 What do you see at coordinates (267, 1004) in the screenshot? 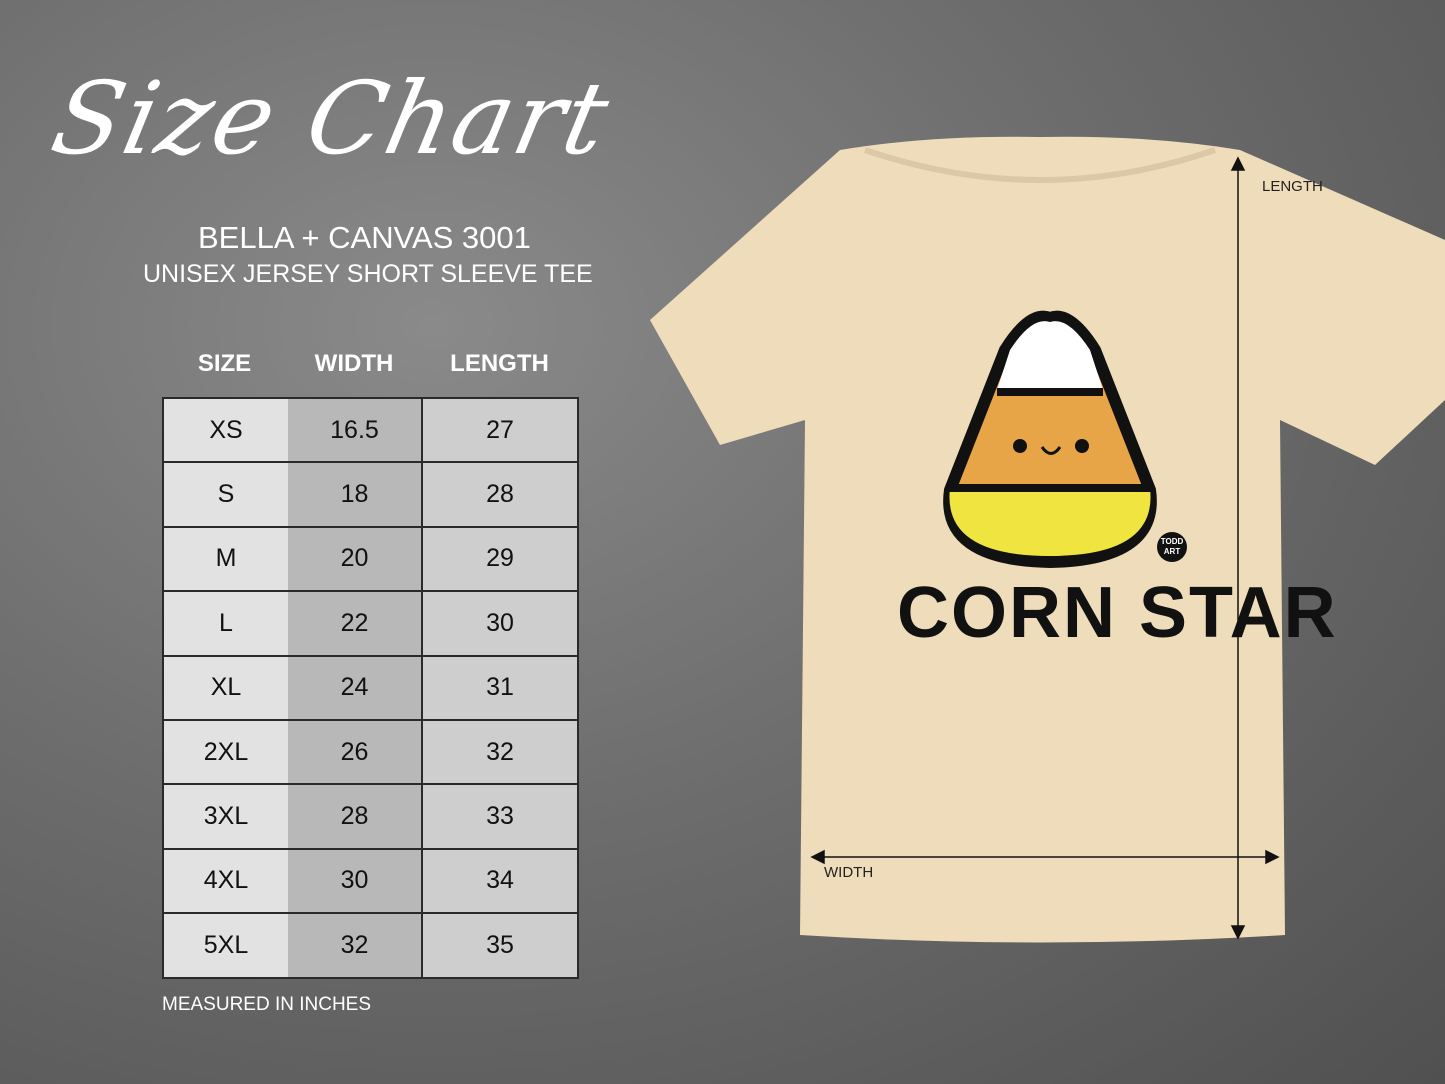
I see `measurement-note: MEASURED IN INCHES` at bounding box center [267, 1004].